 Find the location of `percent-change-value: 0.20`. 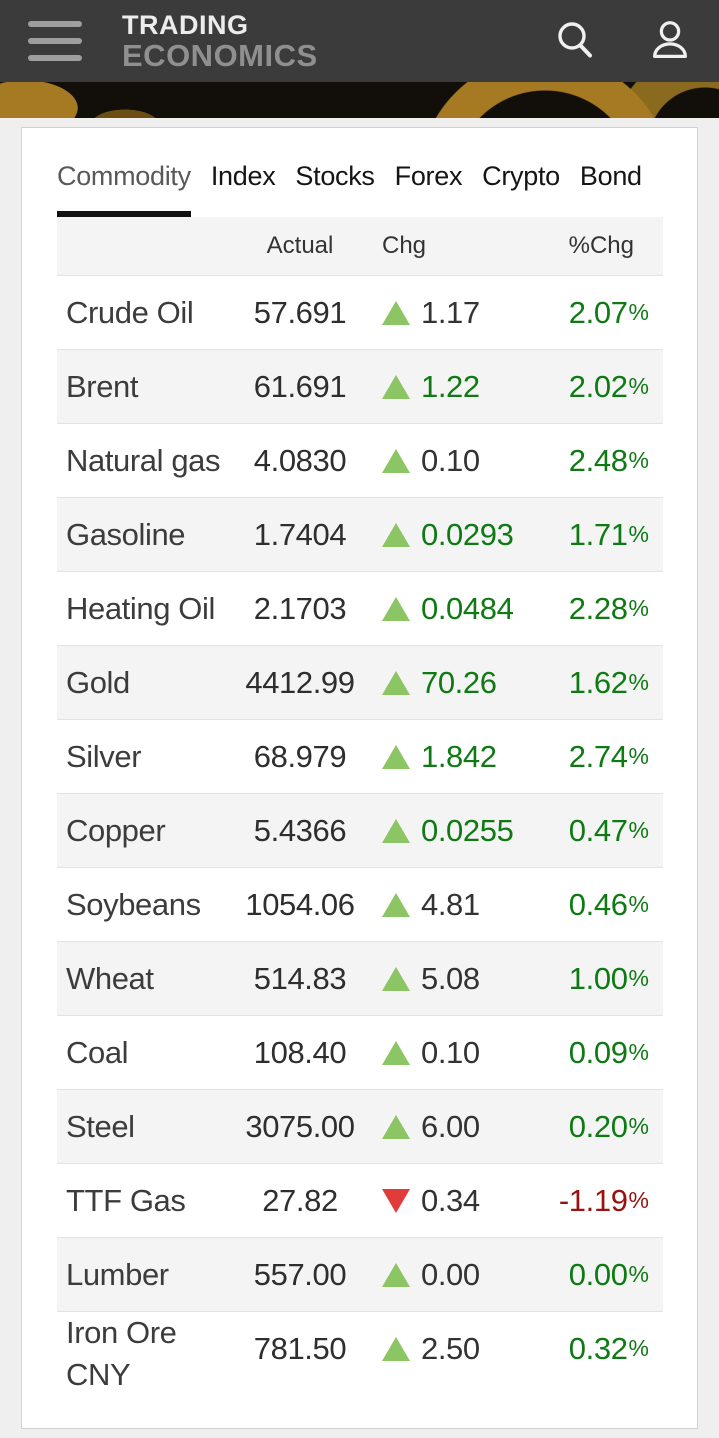

percent-change-value: 0.20 is located at coordinates (598, 1126).